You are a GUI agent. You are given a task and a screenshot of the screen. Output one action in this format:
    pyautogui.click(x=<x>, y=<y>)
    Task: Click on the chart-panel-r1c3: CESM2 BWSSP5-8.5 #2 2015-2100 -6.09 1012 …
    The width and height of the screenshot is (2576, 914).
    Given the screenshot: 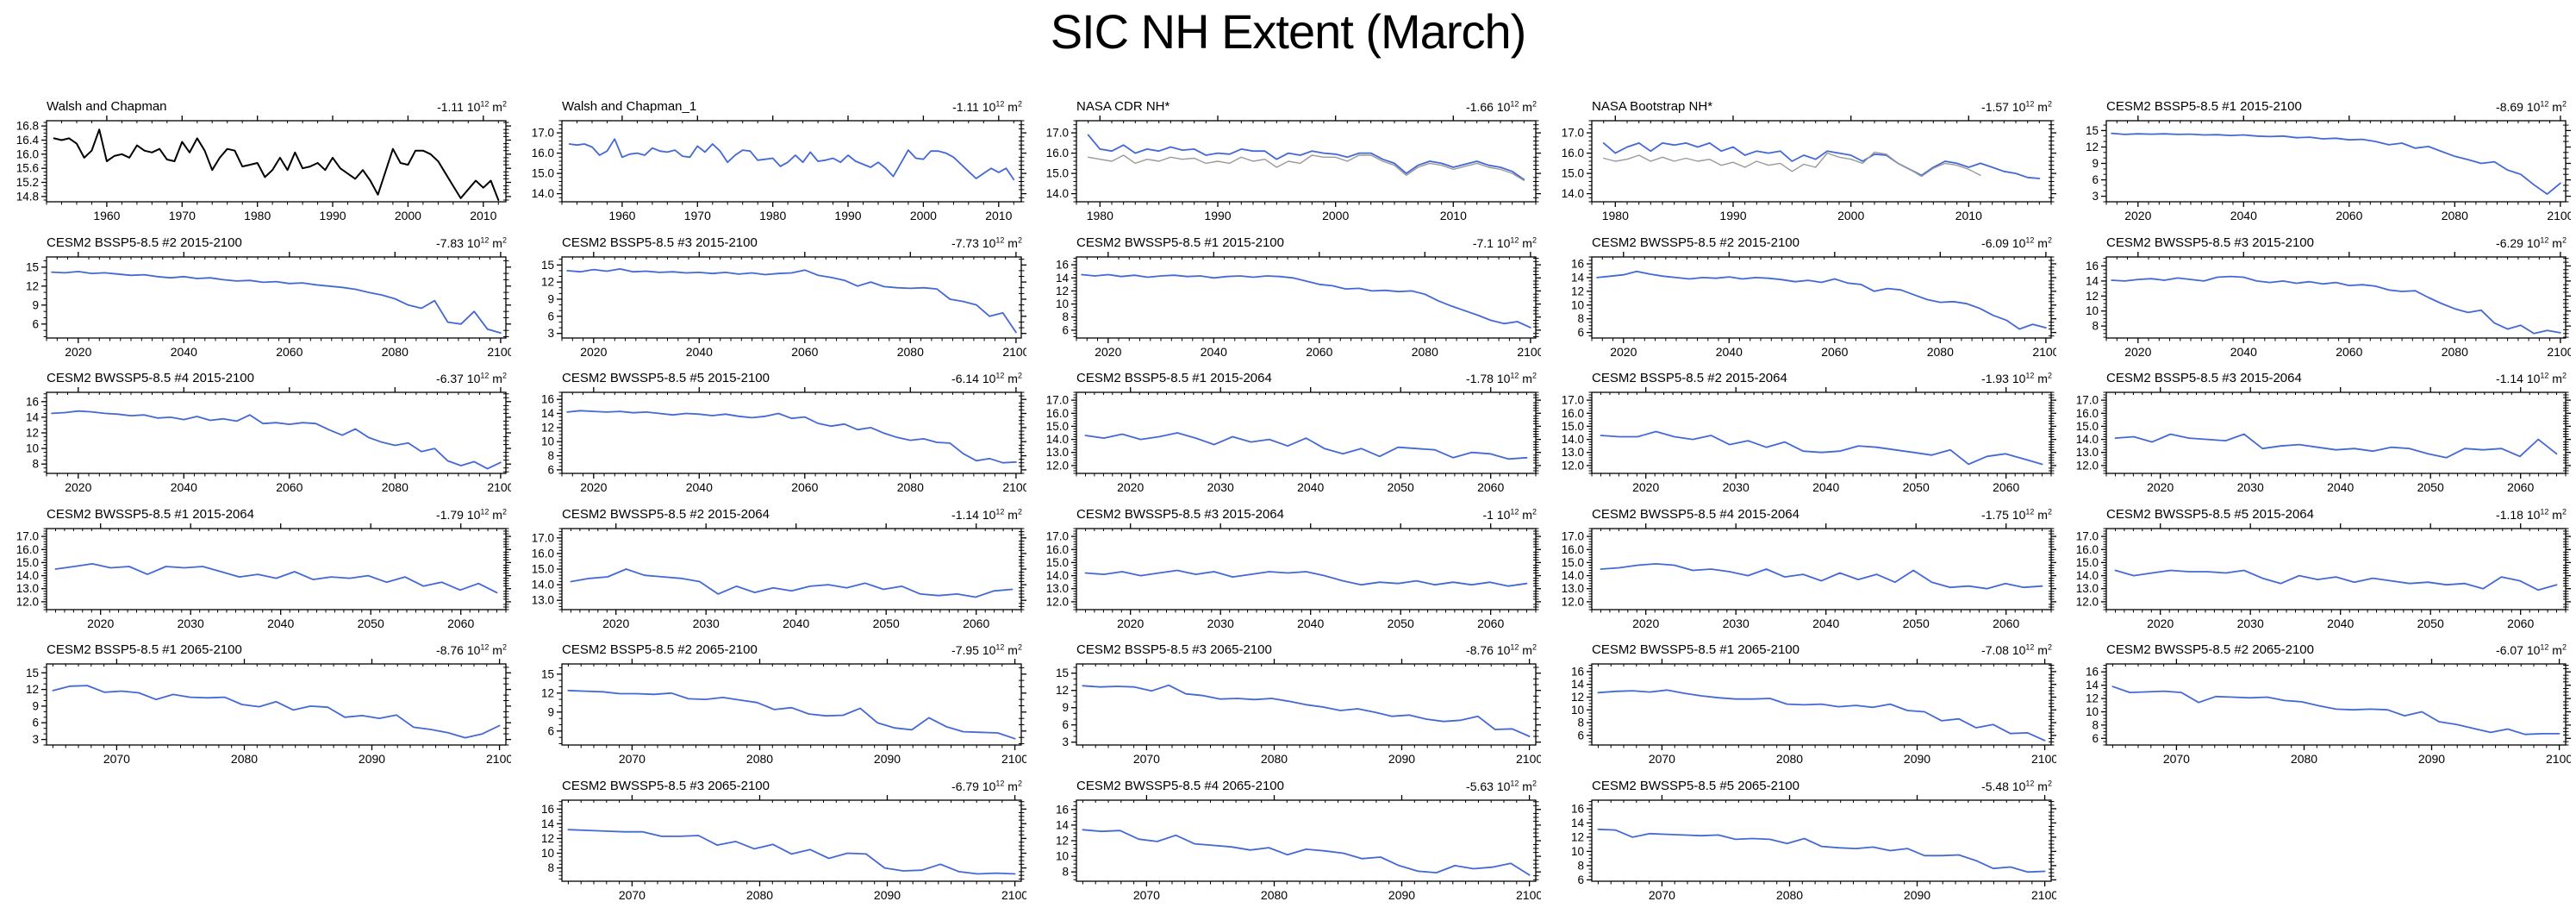 What is the action you would take?
    pyautogui.click(x=1801, y=299)
    